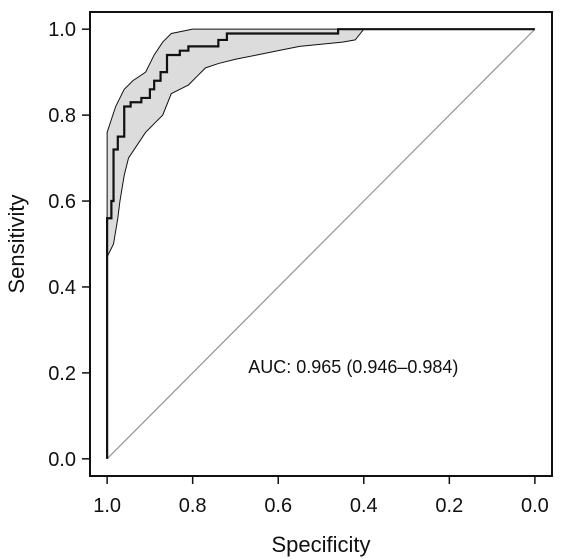 Image resolution: width=576 pixels, height=559 pixels. I want to click on x-tick-label: 0.8, so click(193, 506).